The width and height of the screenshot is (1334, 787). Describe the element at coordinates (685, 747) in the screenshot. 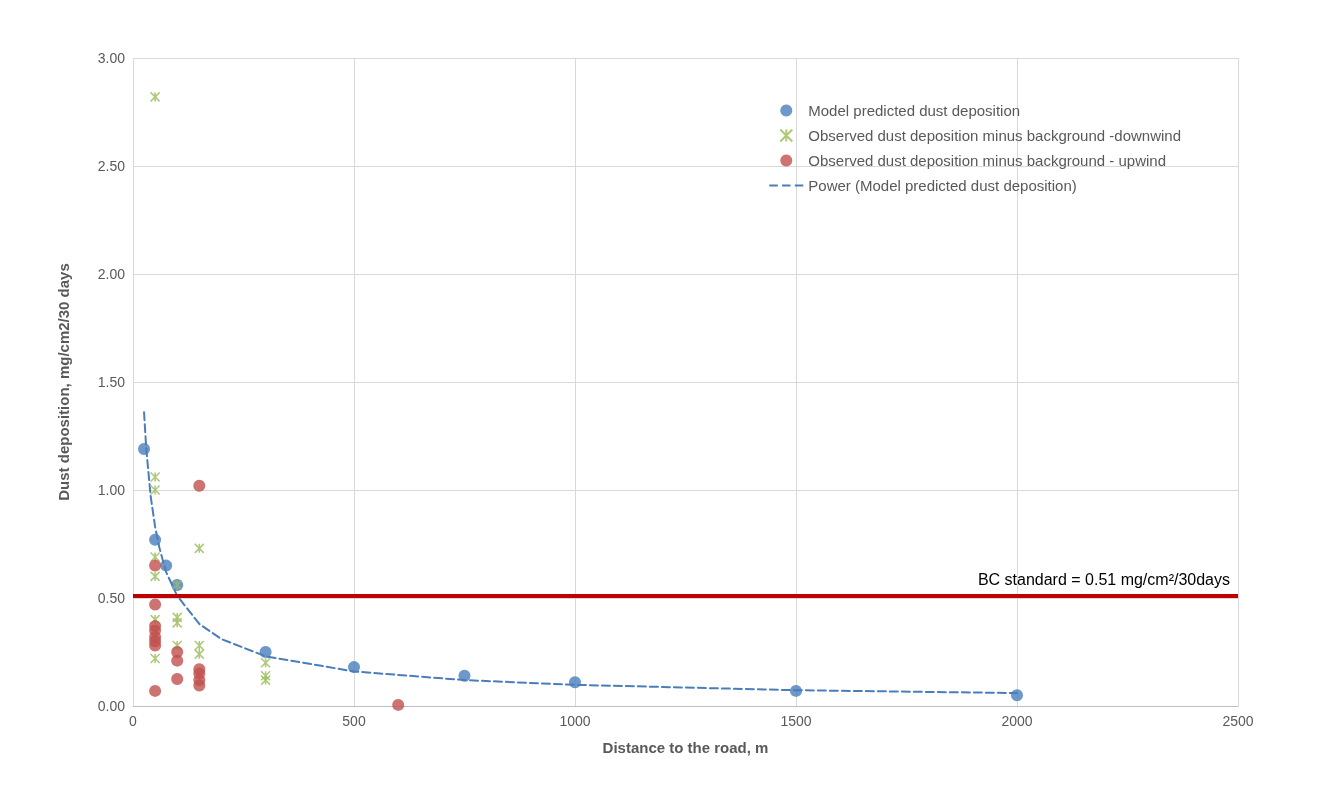

I see `x-axis-title: Distance to the road, m` at that location.